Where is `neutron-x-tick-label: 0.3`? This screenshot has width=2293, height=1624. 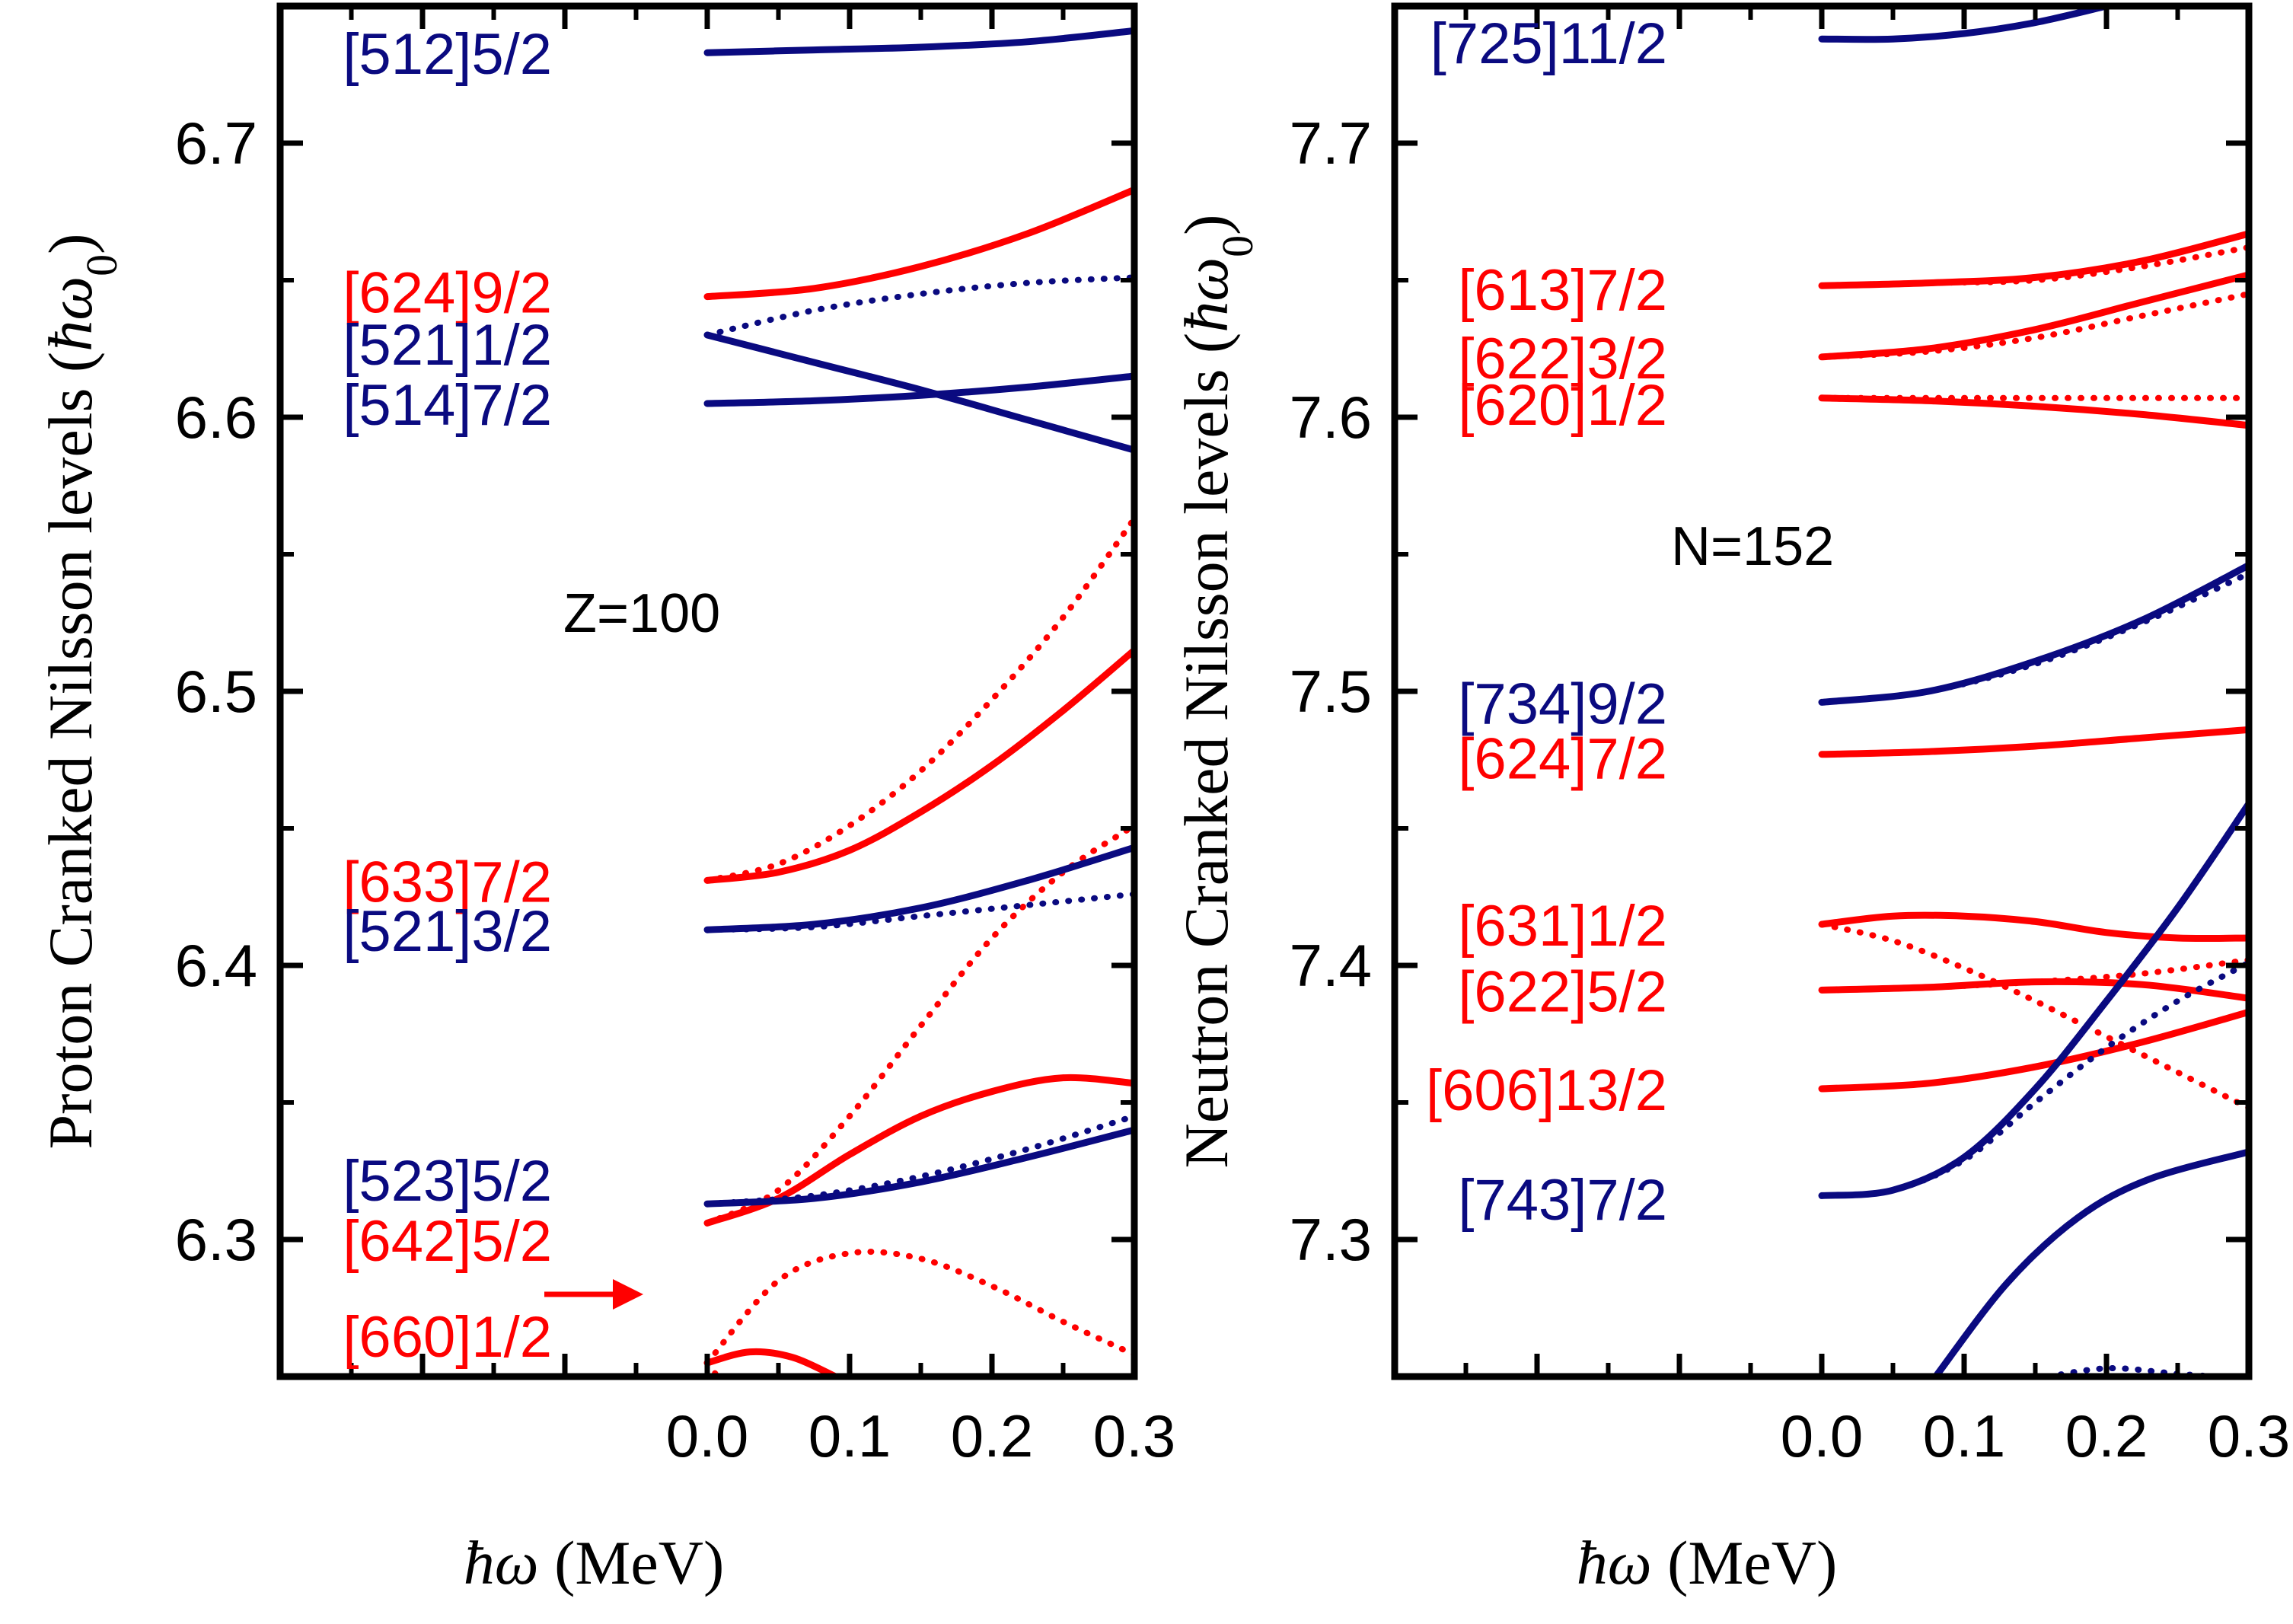 neutron-x-tick-label: 0.3 is located at coordinates (2249, 1435).